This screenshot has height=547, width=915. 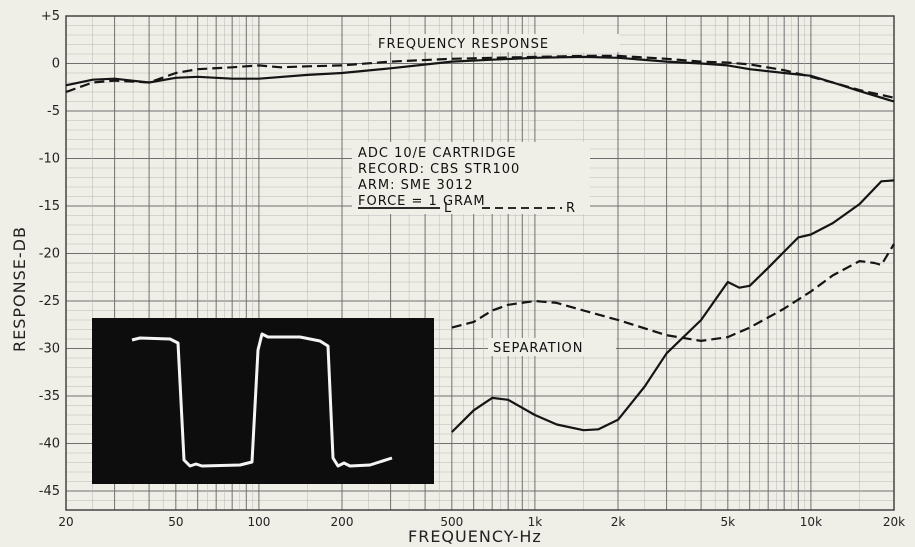 I want to click on frequency-response-label-group: FREQUENCY RESPONSE, so click(x=496, y=43).